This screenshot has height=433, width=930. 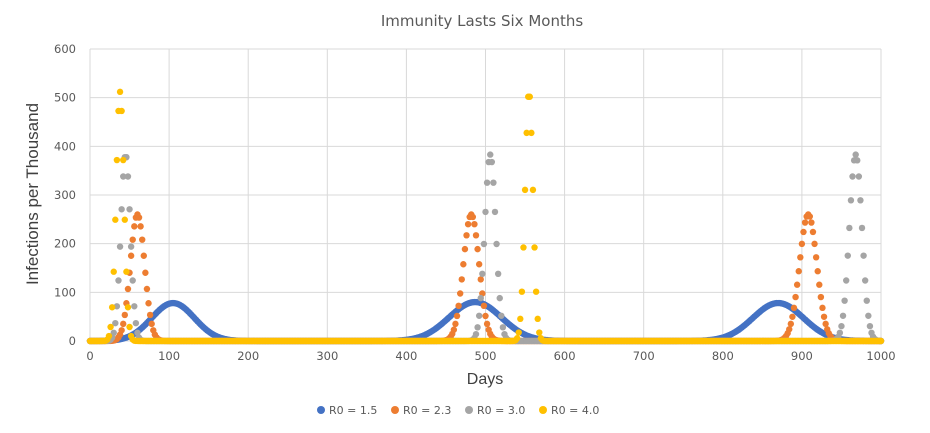 I want to click on x-axis-title: Days, so click(x=485, y=379).